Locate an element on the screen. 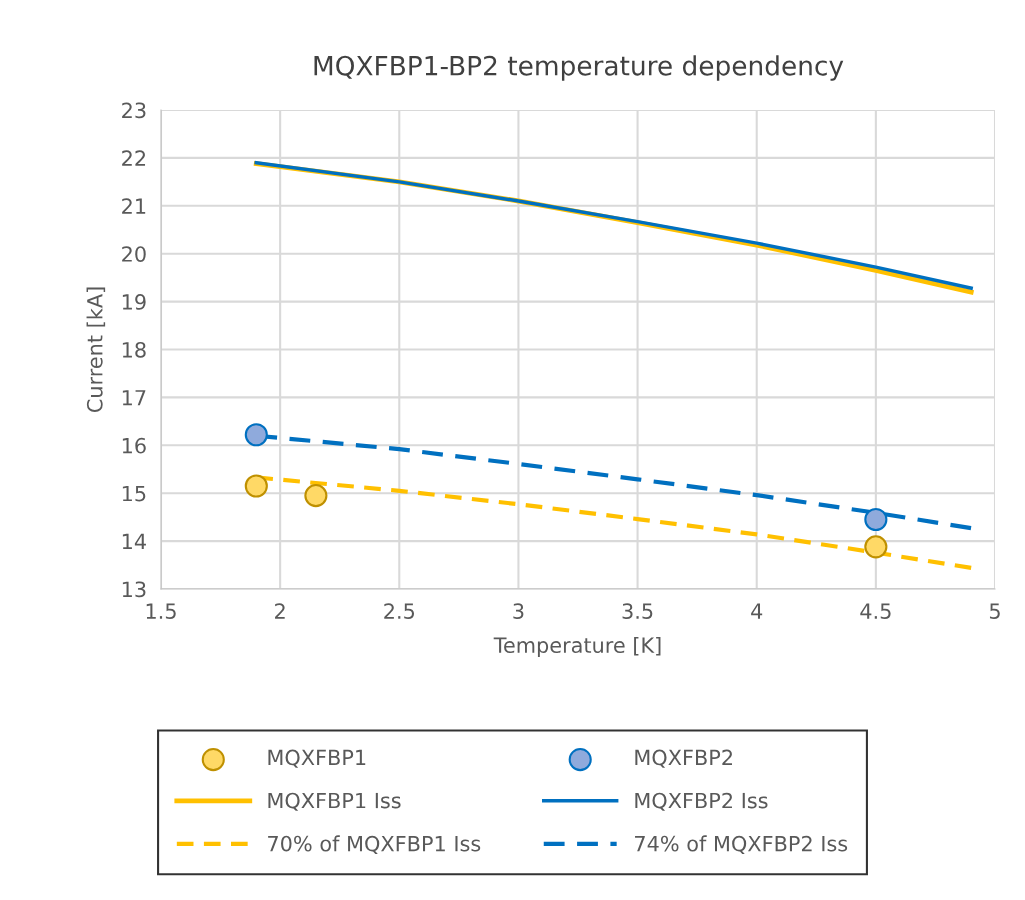 This screenshot has width=1025, height=900. legend-label: MQXFBP2 is located at coordinates (683, 758).